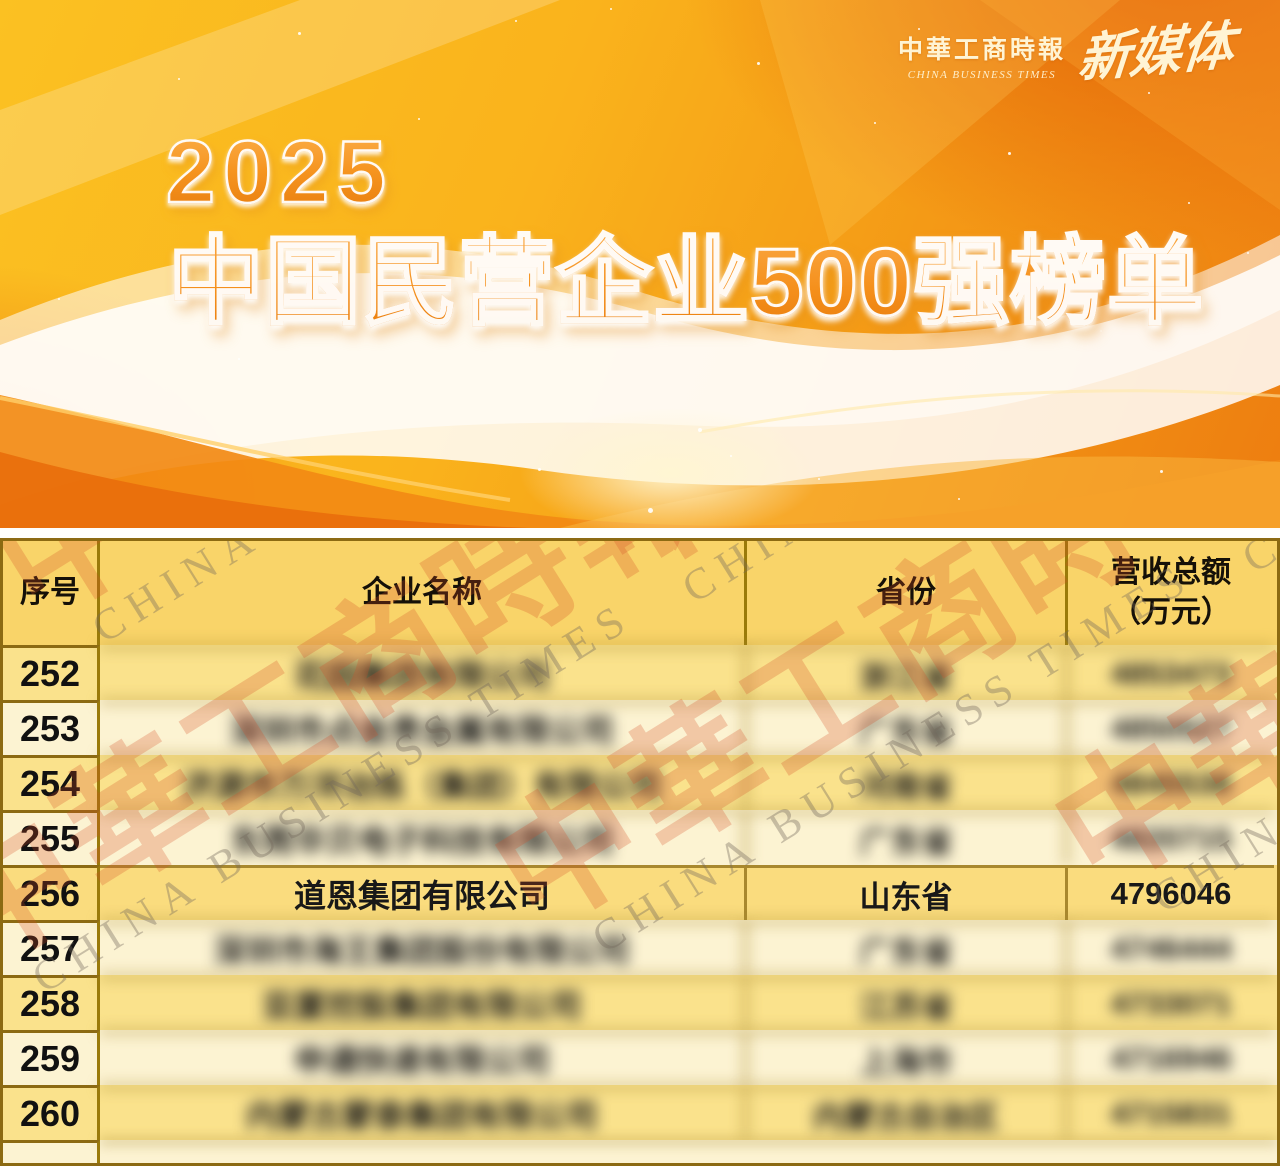 The width and height of the screenshot is (1280, 1166). I want to click on province-cell: 山东省, so click(907, 892).